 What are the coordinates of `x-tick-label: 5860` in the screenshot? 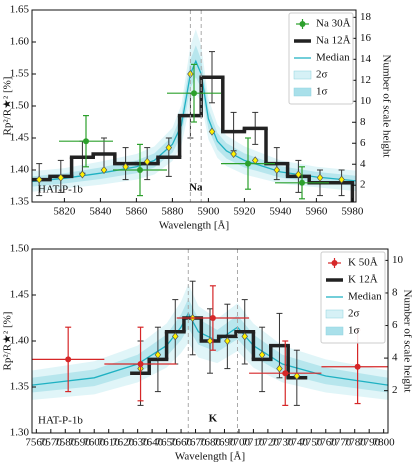 It's located at (136, 212).